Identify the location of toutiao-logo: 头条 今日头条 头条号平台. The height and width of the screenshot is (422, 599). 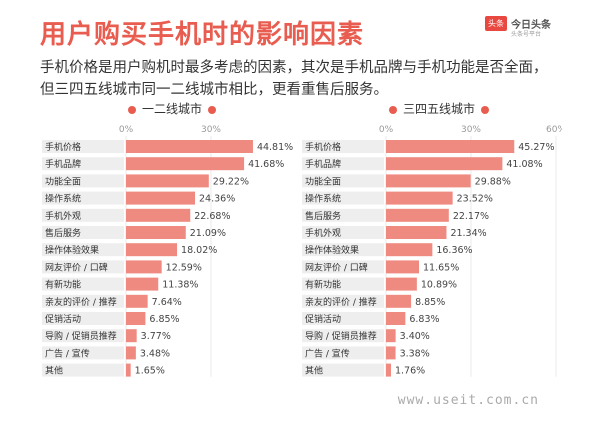
(519, 28).